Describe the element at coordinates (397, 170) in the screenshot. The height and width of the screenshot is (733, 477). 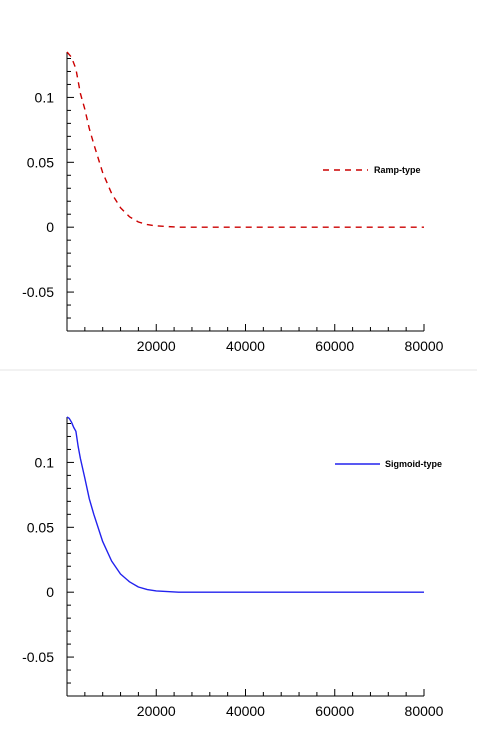
I see `legend-label: Ramp-type` at that location.